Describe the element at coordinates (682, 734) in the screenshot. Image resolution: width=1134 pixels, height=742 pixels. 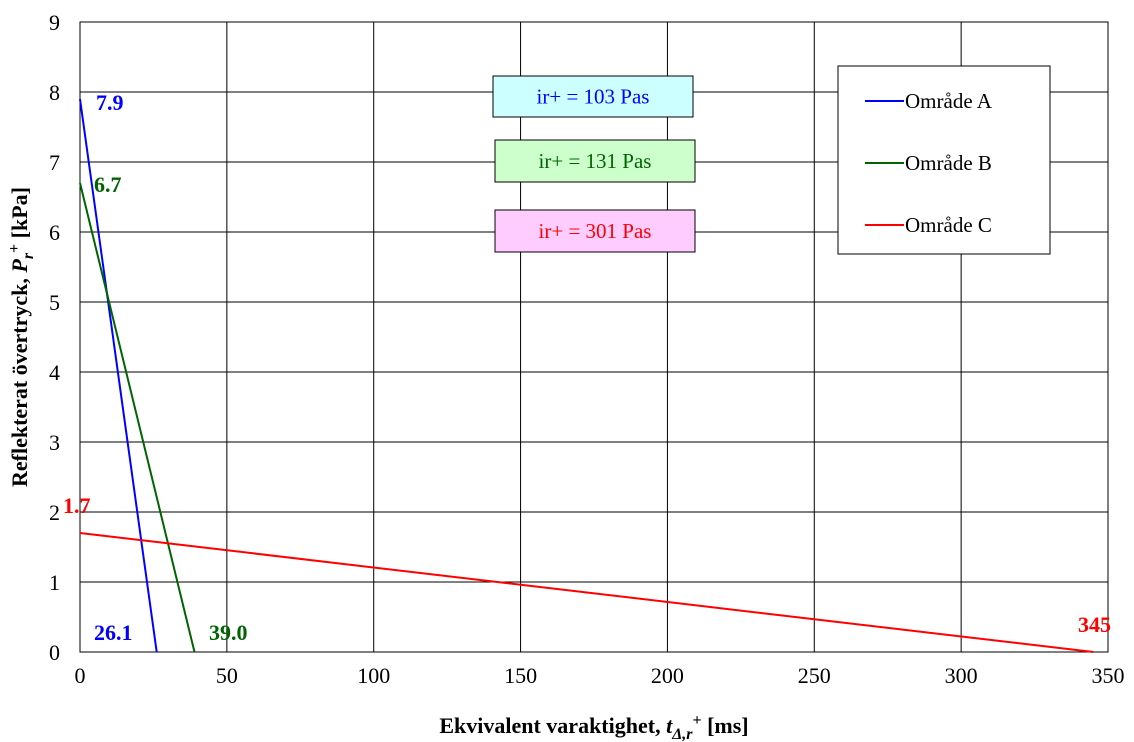
I see `x-axis-title-sub: Δ,r` at that location.